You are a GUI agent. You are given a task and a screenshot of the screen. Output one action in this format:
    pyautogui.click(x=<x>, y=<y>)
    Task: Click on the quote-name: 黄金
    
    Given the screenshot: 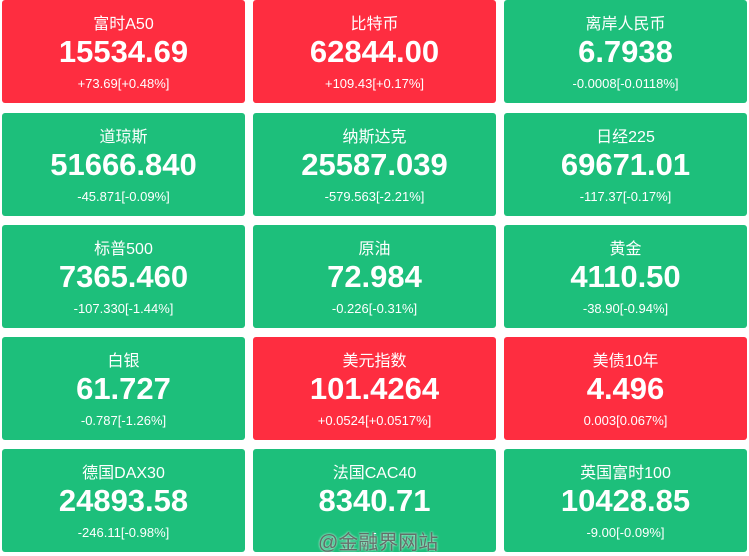 What is the action you would take?
    pyautogui.click(x=625, y=249)
    